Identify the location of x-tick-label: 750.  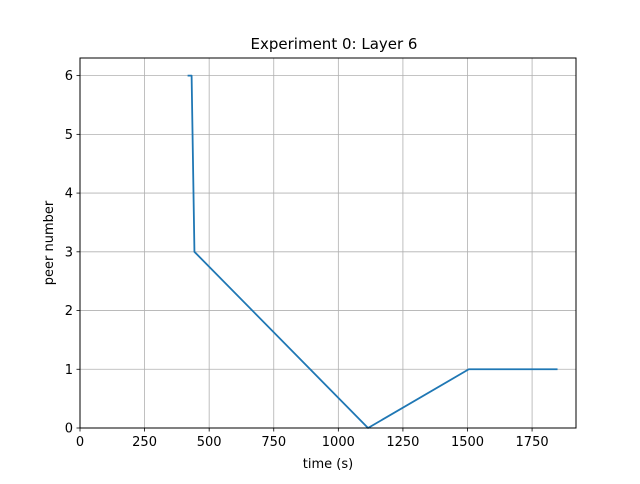
(273, 442).